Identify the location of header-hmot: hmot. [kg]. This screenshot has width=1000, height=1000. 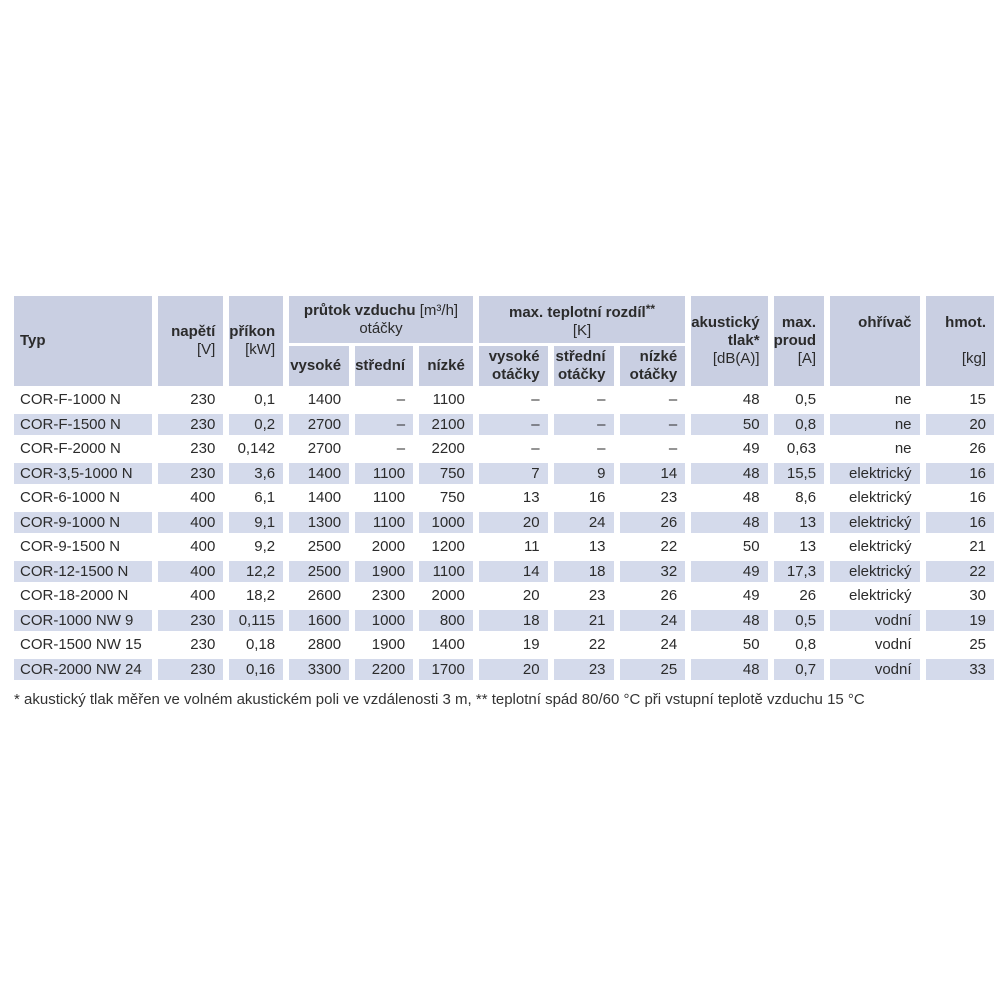
(959, 341).